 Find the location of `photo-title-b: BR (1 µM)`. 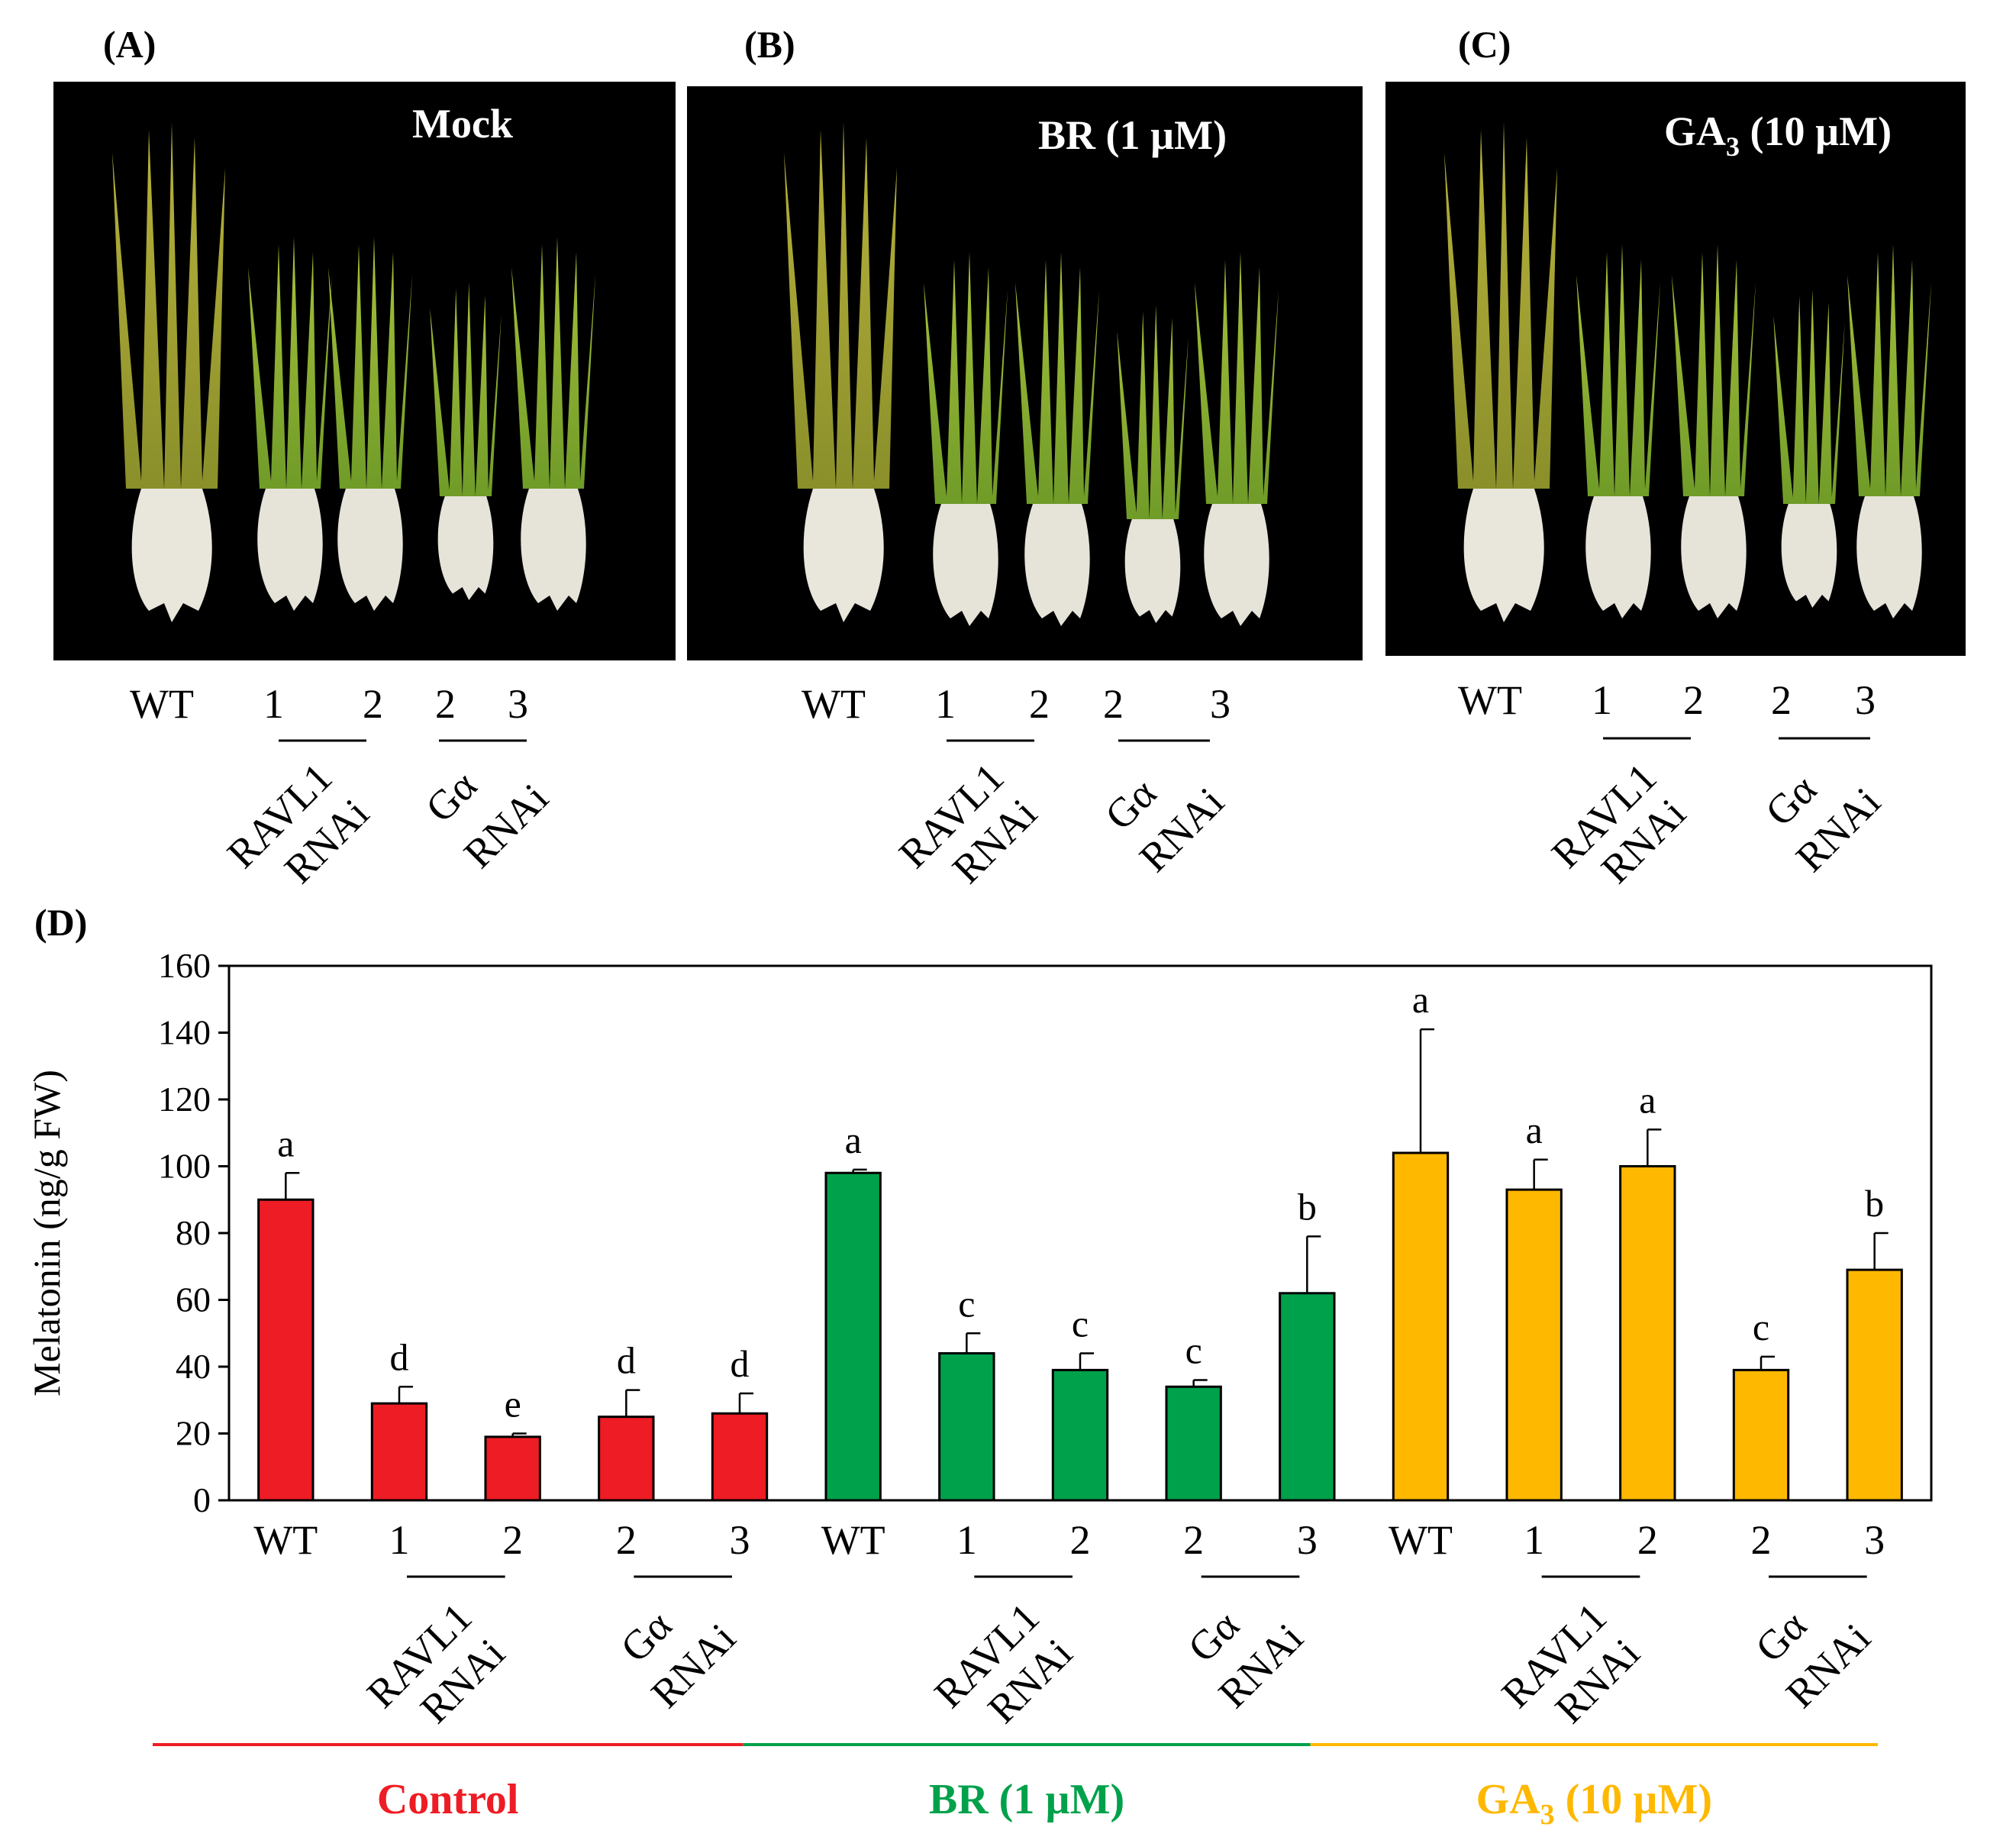

photo-title-b: BR (1 µM) is located at coordinates (1132, 135).